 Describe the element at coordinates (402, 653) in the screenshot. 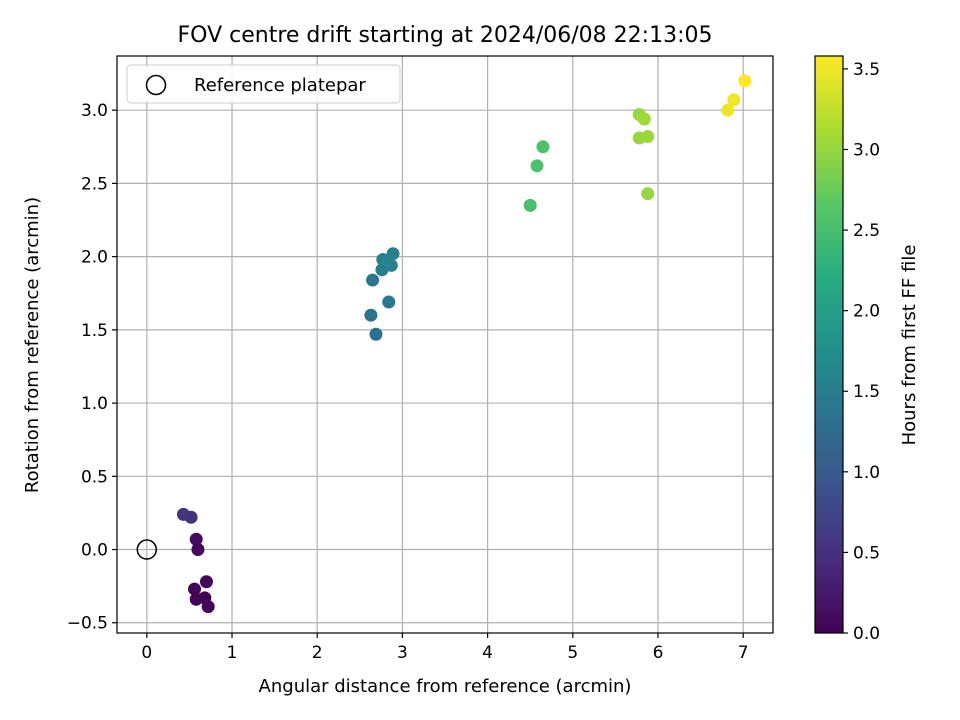

I see `x-tick-label: 3` at that location.